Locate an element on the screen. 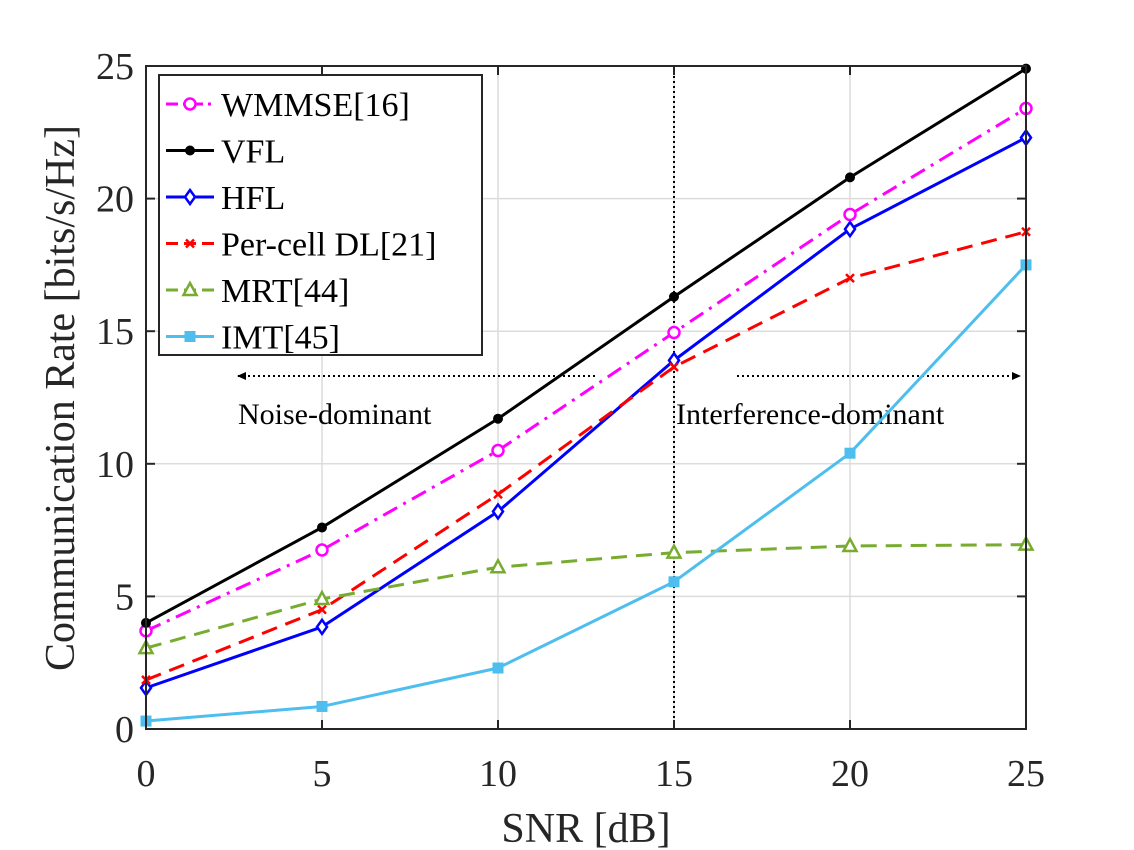  x-tick-label-0: 0 is located at coordinates (146, 774).